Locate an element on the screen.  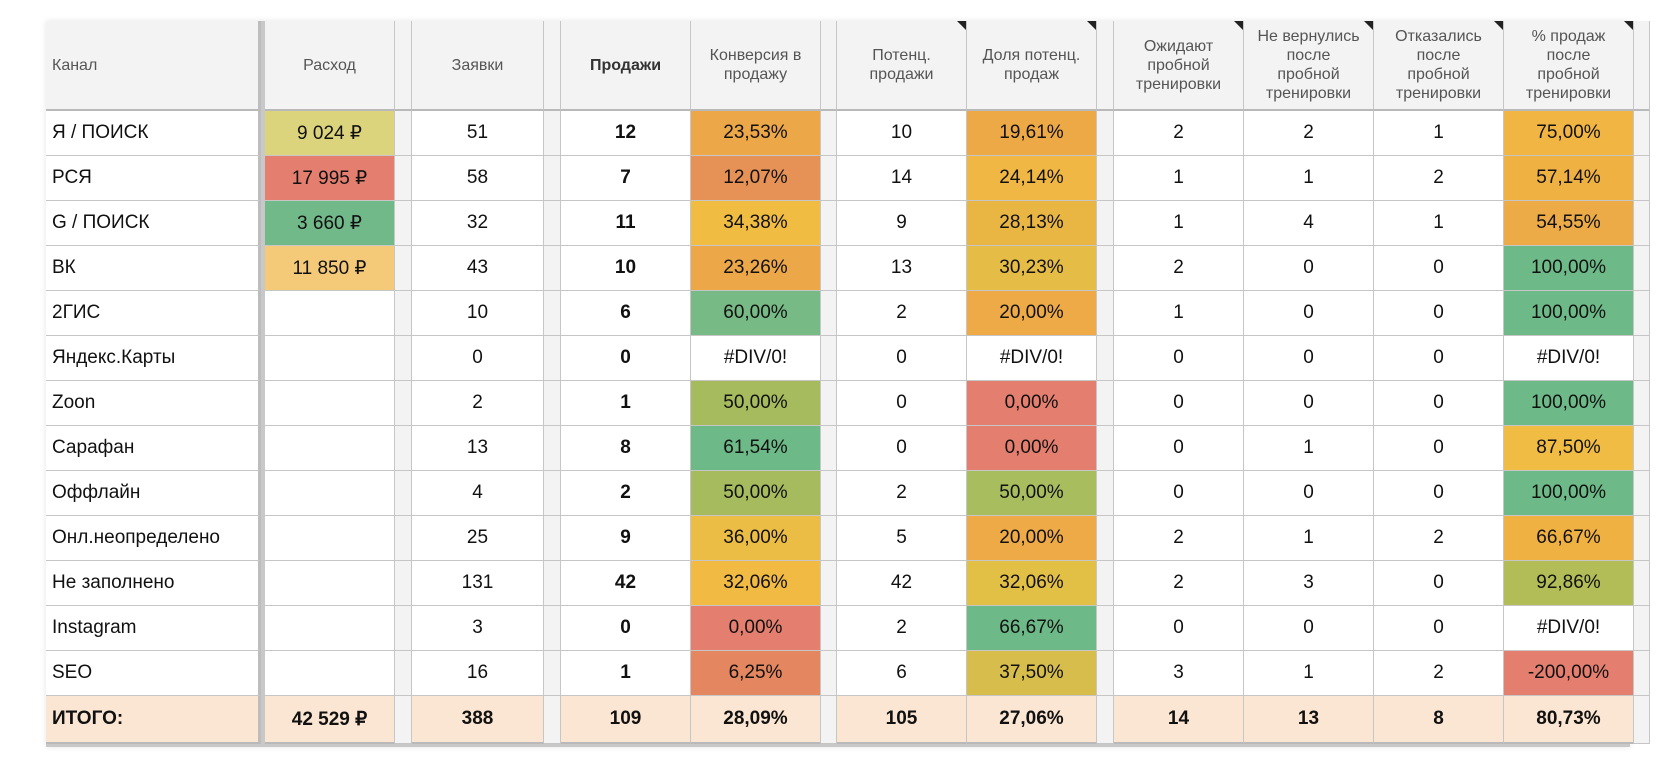
cell-sales: 0 is located at coordinates (626, 628).